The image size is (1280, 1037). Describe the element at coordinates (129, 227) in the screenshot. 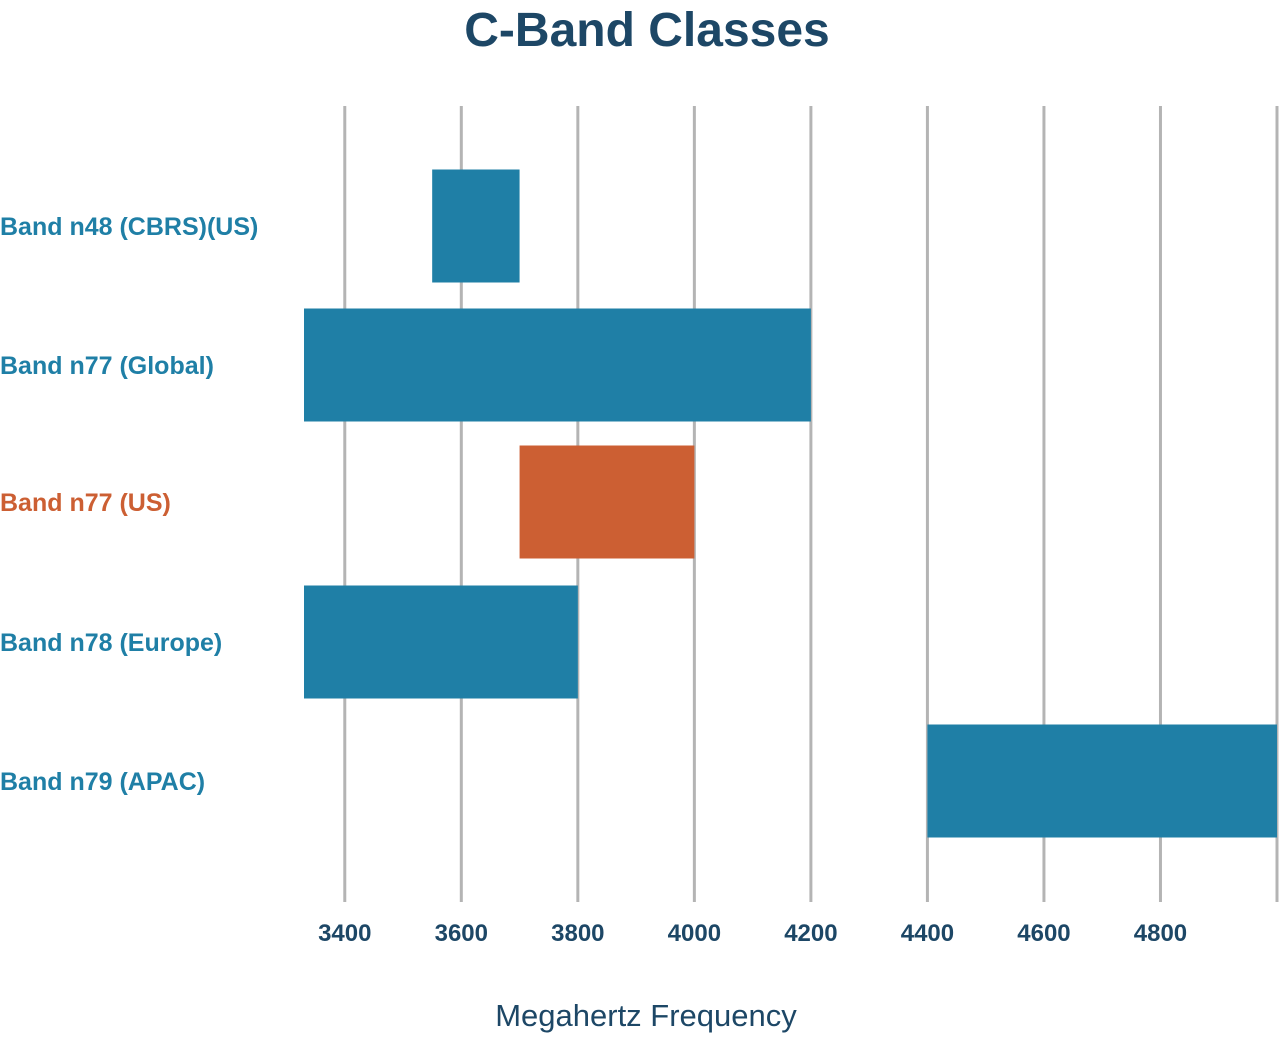

I see `category-label: Band n48 (CBRS)(US)` at that location.